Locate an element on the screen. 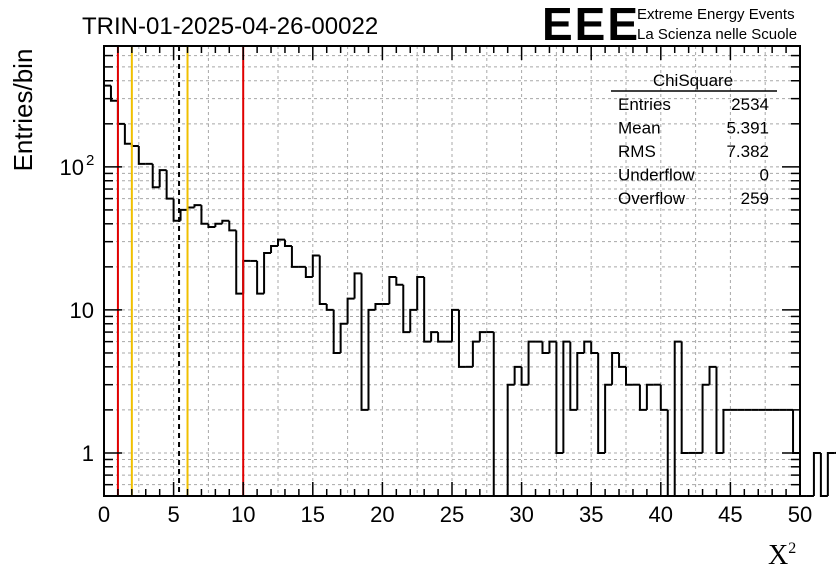 The width and height of the screenshot is (836, 572). x-tick-label: 40 is located at coordinates (661, 514).